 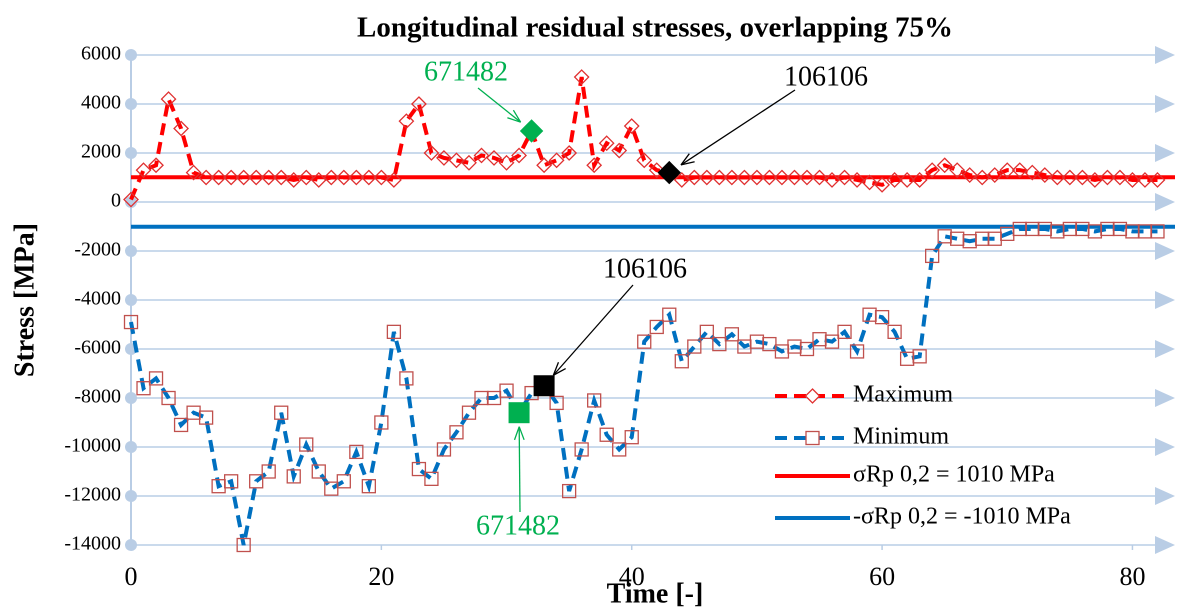 I want to click on y-tick-label: 2000, so click(x=101, y=152).